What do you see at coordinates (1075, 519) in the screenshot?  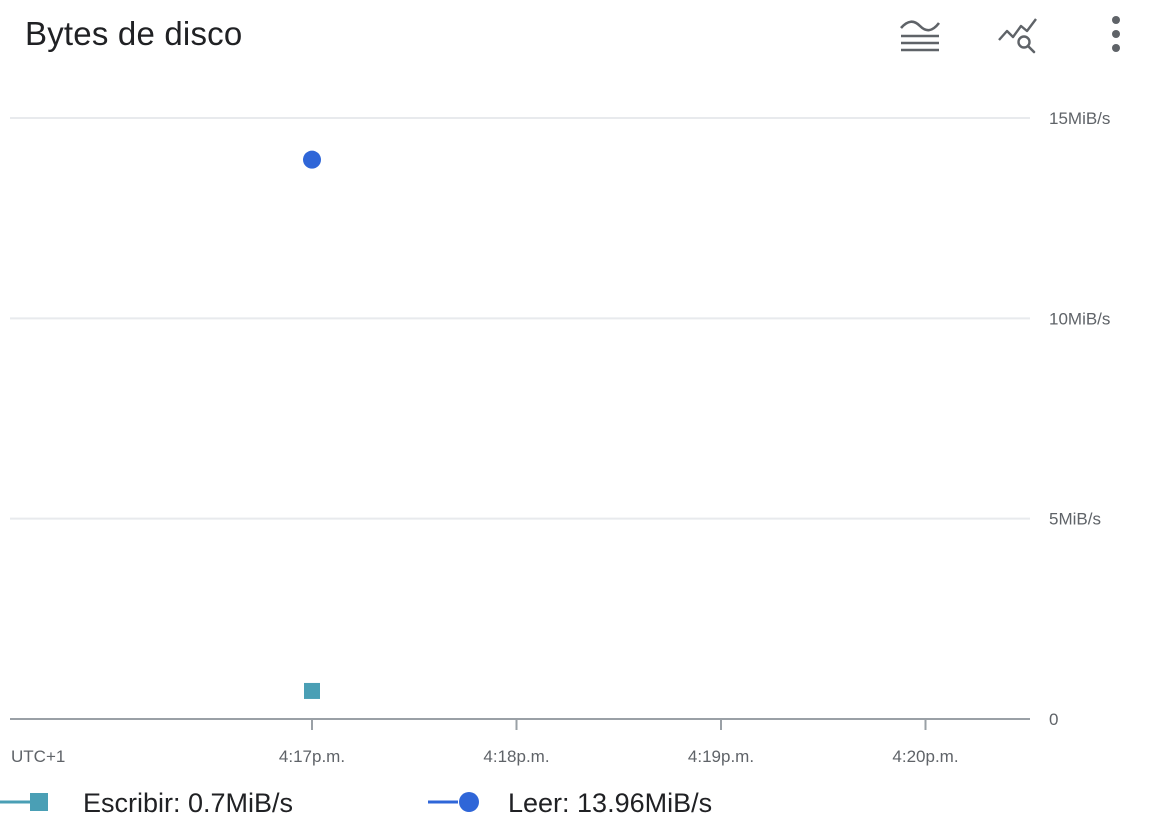 I see `y-tick-label: 5MiB/s` at bounding box center [1075, 519].